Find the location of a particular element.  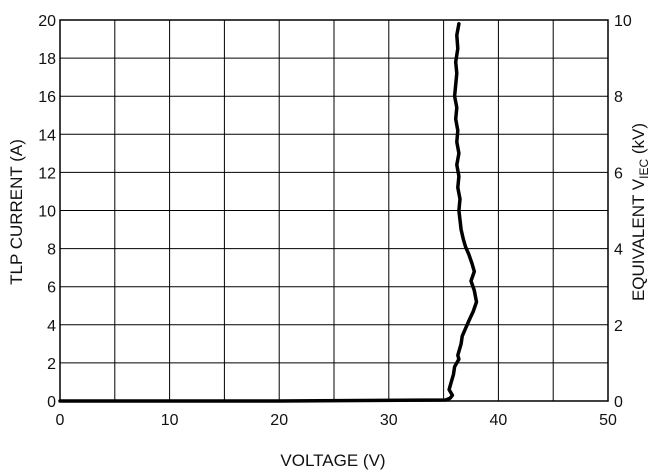

y2-tick-label: 6 is located at coordinates (618, 173).